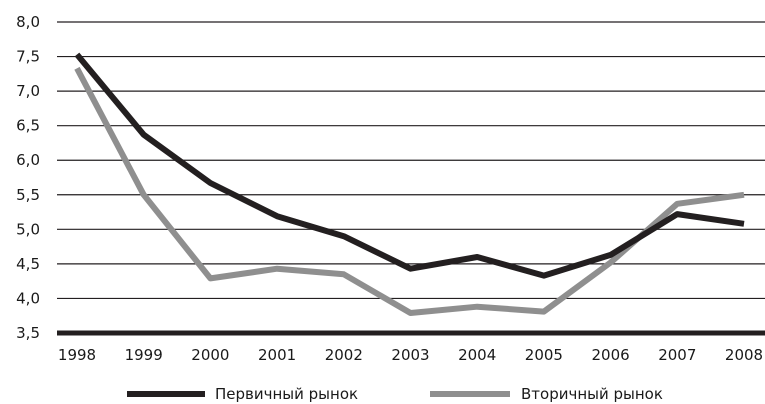  I want to click on y-tick-label: 6,5, so click(28, 126).